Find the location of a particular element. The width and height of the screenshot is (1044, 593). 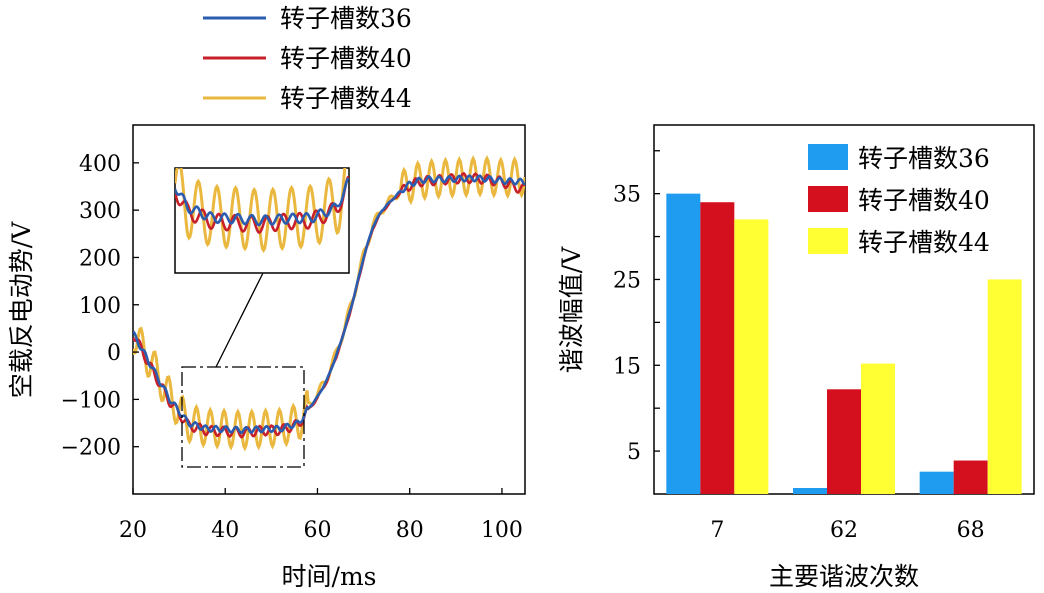

bar-x-tick-label: 68 is located at coordinates (971, 530).